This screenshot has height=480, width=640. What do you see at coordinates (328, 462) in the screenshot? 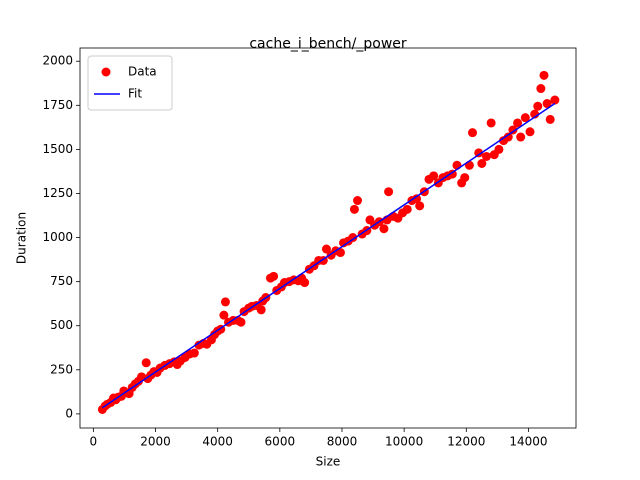
I see `x-axis-label: Size` at bounding box center [328, 462].